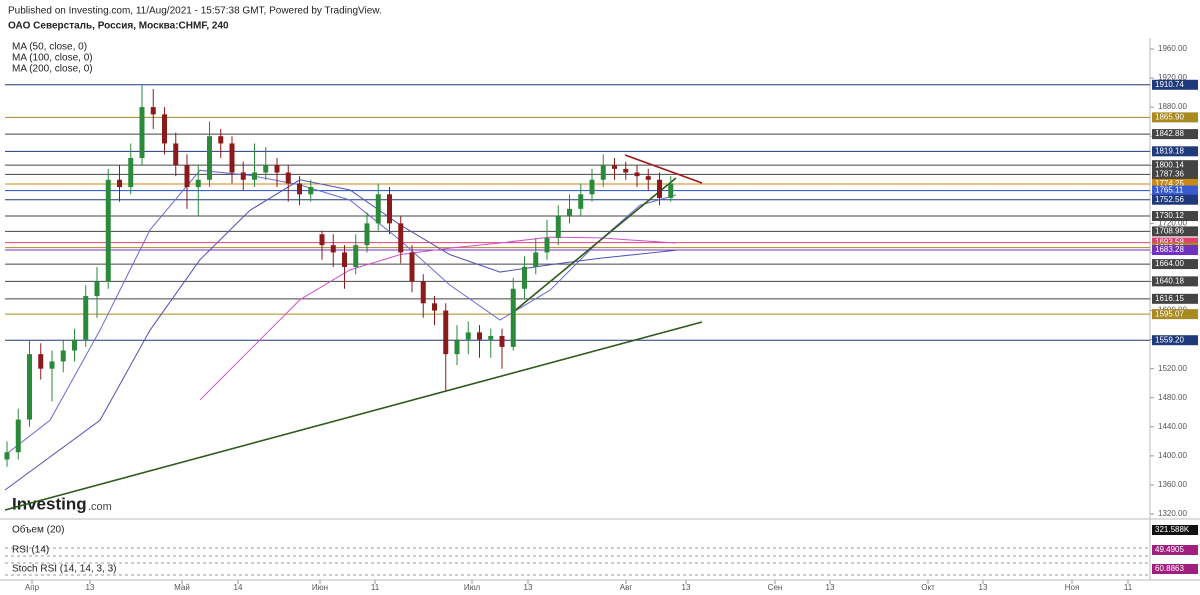 This screenshot has height=595, width=1200. Describe the element at coordinates (775, 587) in the screenshot. I see `x-tick-label: Сен` at that location.